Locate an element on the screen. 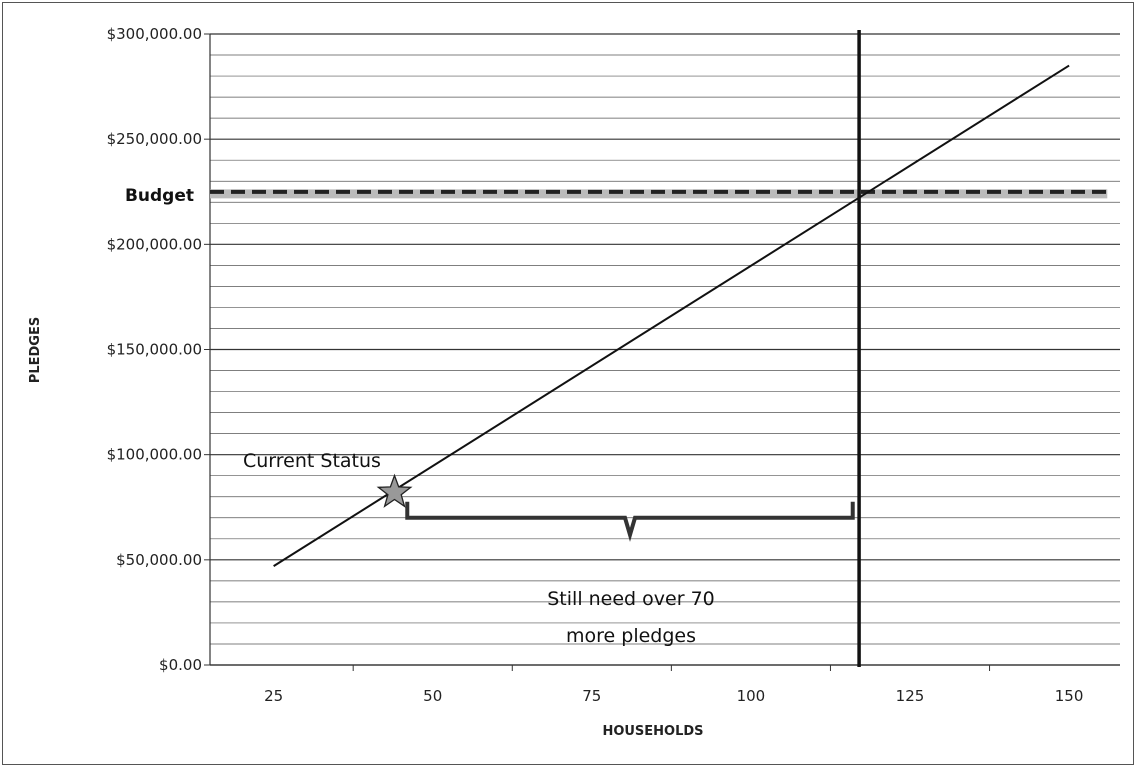 This screenshot has height=769, width=1138. annotation-line-1: Still need over 70 is located at coordinates (631, 599).